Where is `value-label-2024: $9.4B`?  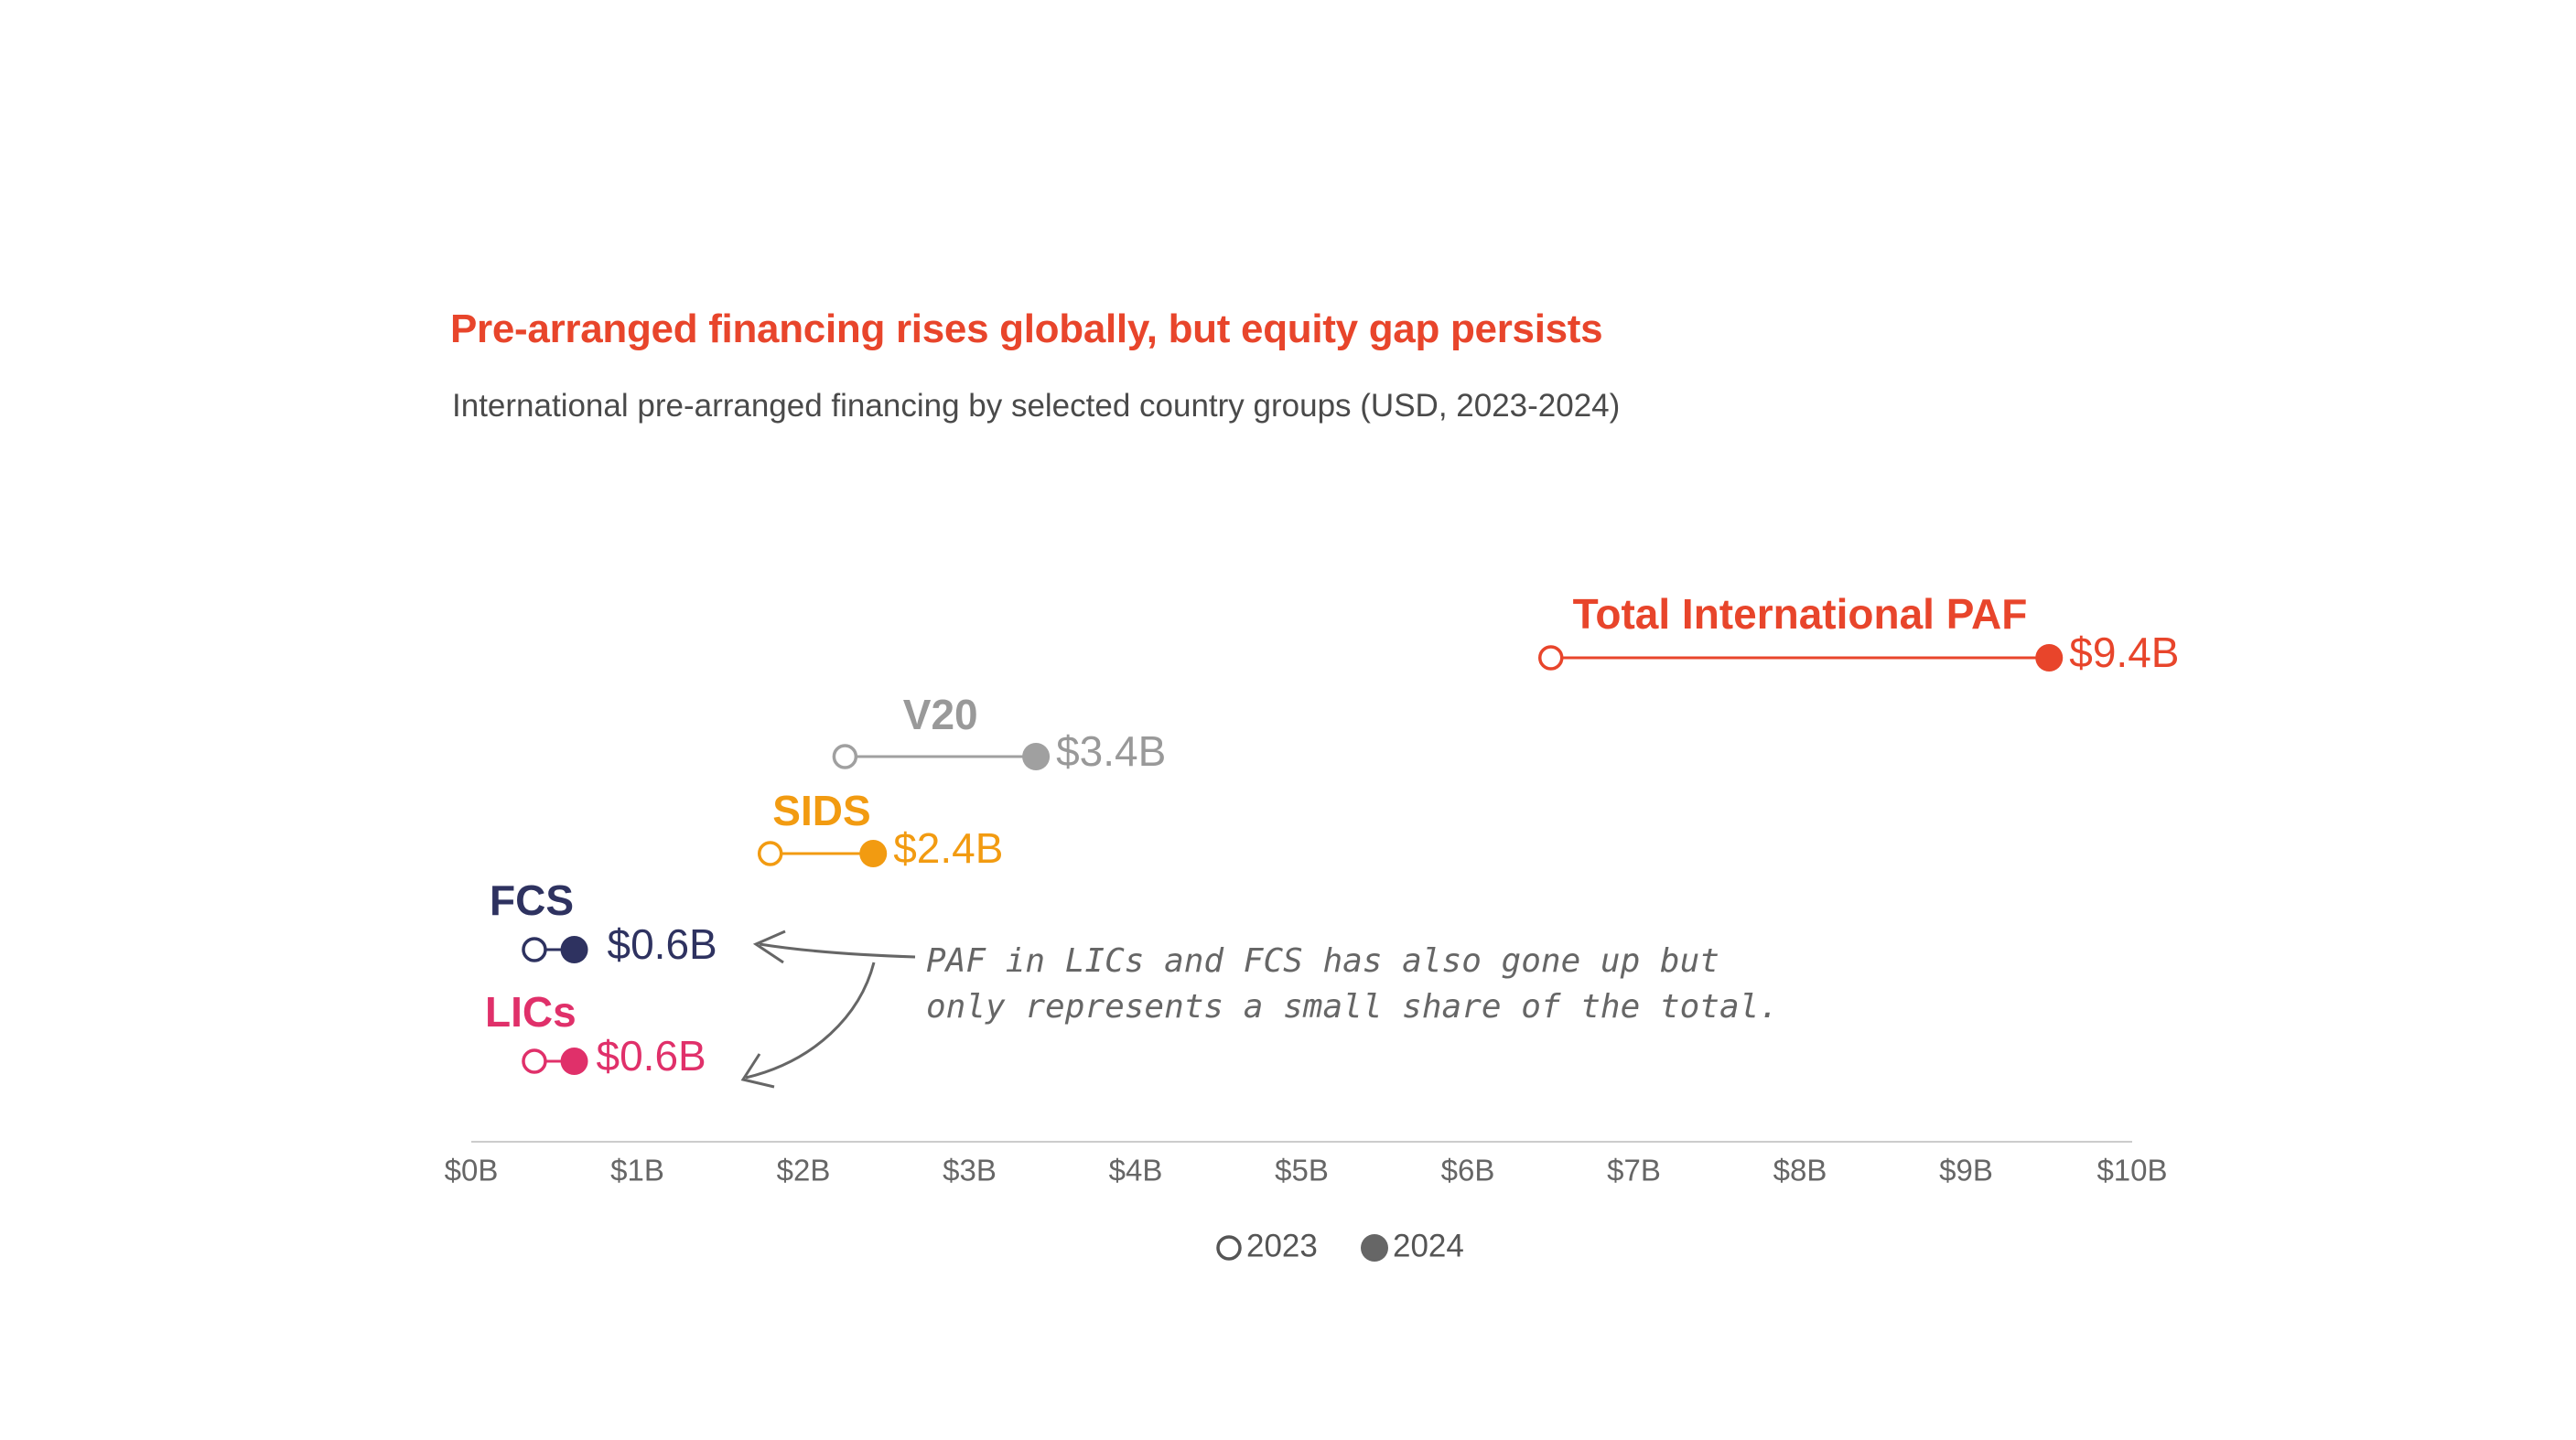
value-label-2024: $9.4B is located at coordinates (2124, 652).